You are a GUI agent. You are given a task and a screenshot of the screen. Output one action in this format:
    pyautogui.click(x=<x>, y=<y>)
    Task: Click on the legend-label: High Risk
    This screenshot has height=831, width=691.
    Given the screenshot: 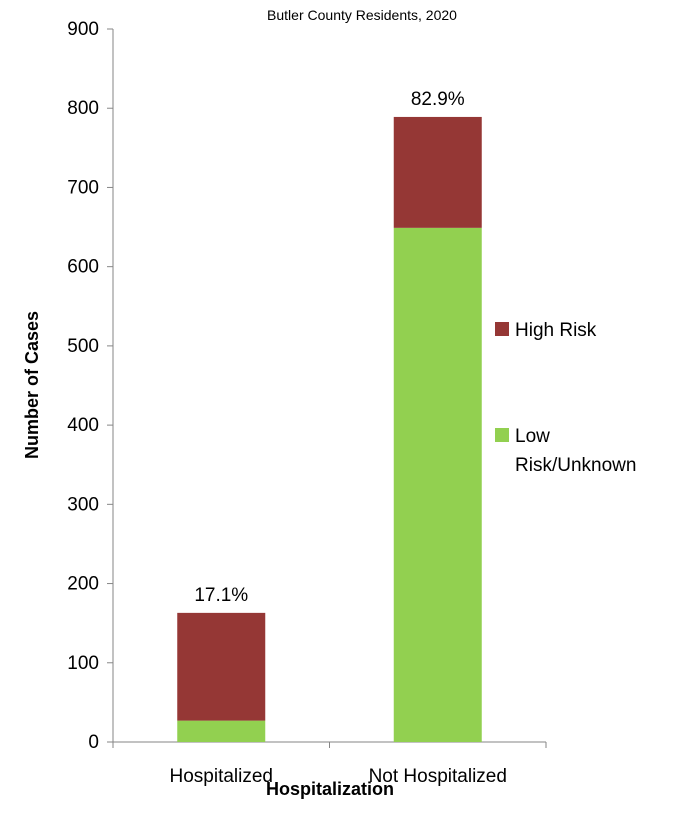 What is the action you would take?
    pyautogui.click(x=556, y=330)
    